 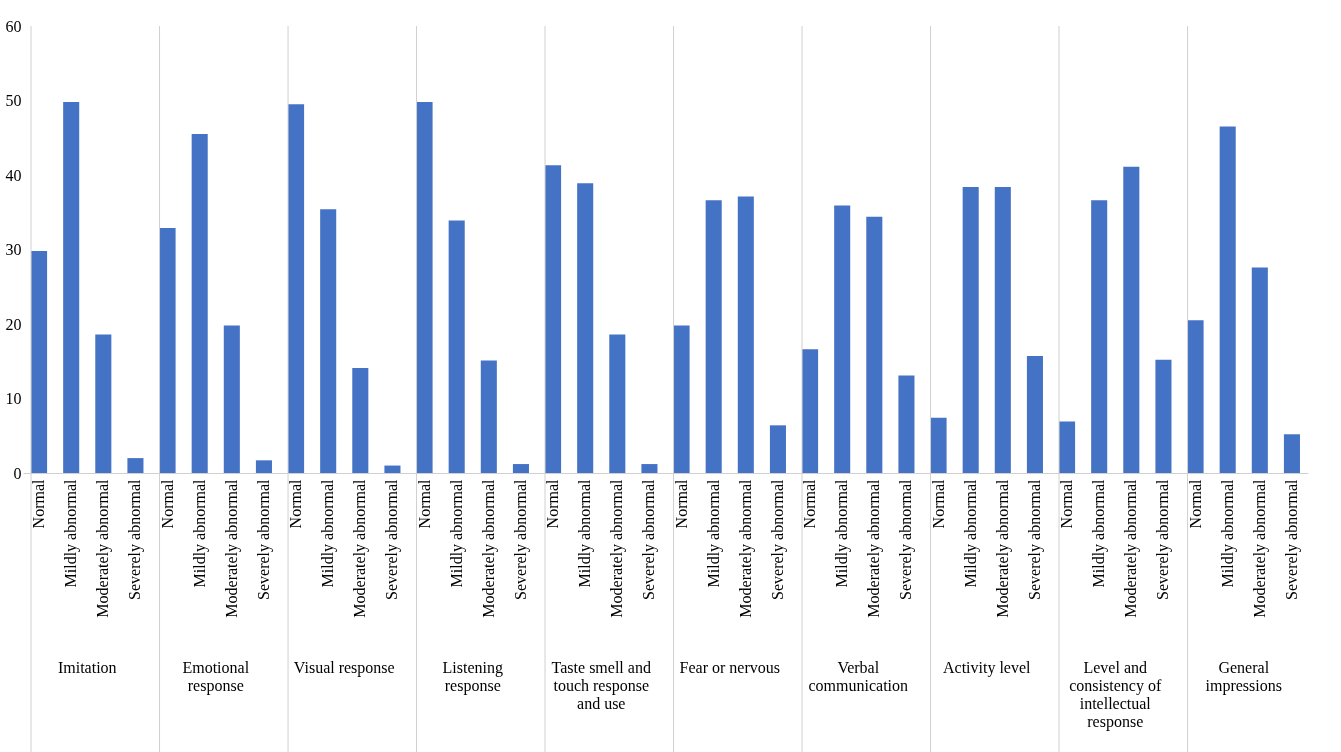 What do you see at coordinates (13, 249) in the screenshot?
I see `y-tick-label: 30` at bounding box center [13, 249].